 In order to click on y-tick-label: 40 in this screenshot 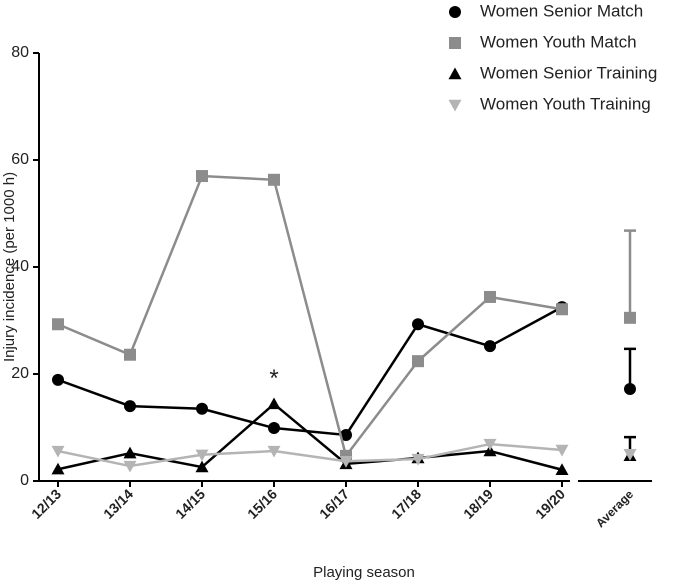, I will do `click(20, 266)`.